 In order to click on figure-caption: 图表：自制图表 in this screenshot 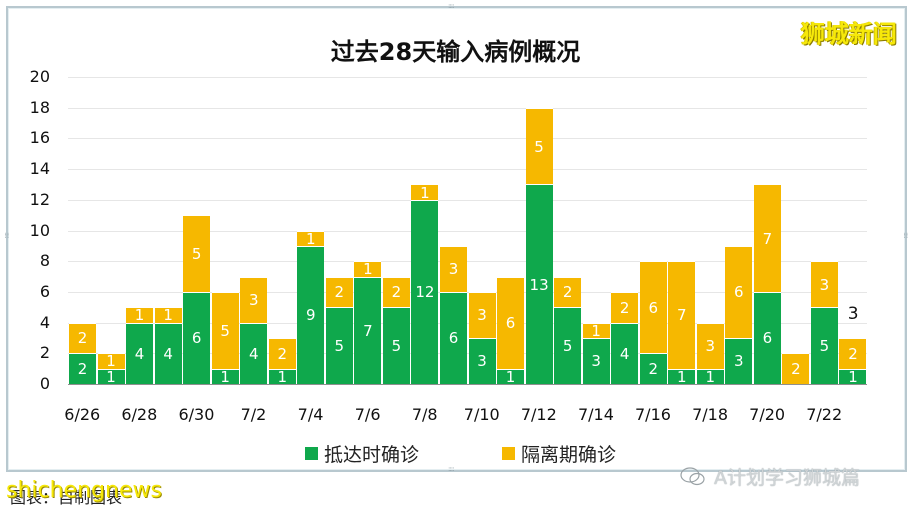, I will do `click(66, 497)`.